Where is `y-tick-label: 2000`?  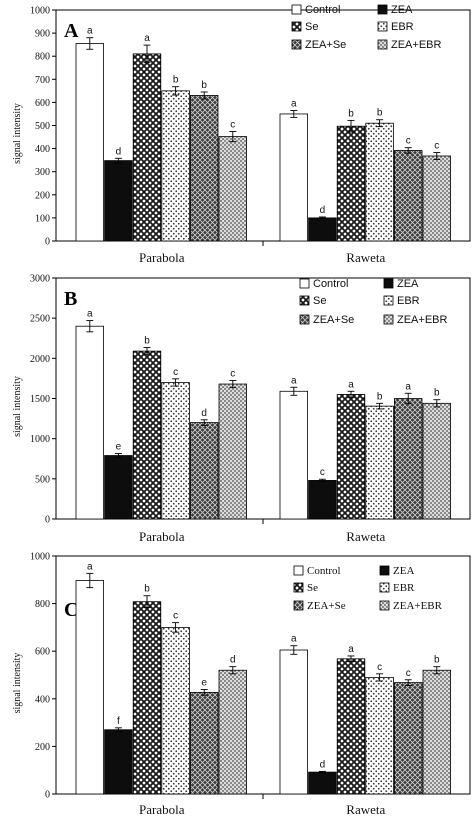
y-tick-label: 2000 is located at coordinates (40, 359).